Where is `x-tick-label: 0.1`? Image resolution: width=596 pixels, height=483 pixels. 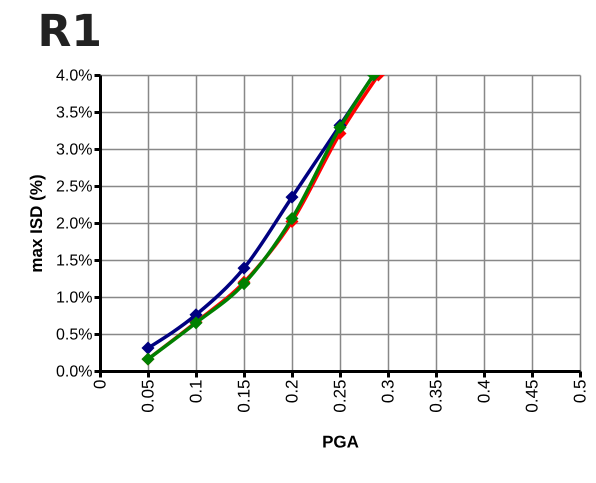 x-tick-label: 0.1 is located at coordinates (196, 392).